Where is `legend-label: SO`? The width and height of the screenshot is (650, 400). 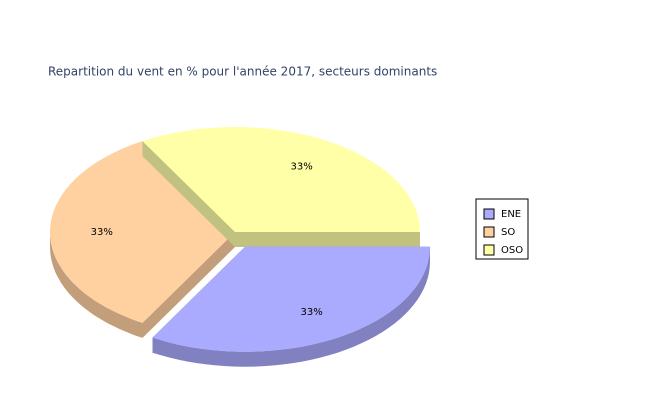 legend-label: SO is located at coordinates (508, 232).